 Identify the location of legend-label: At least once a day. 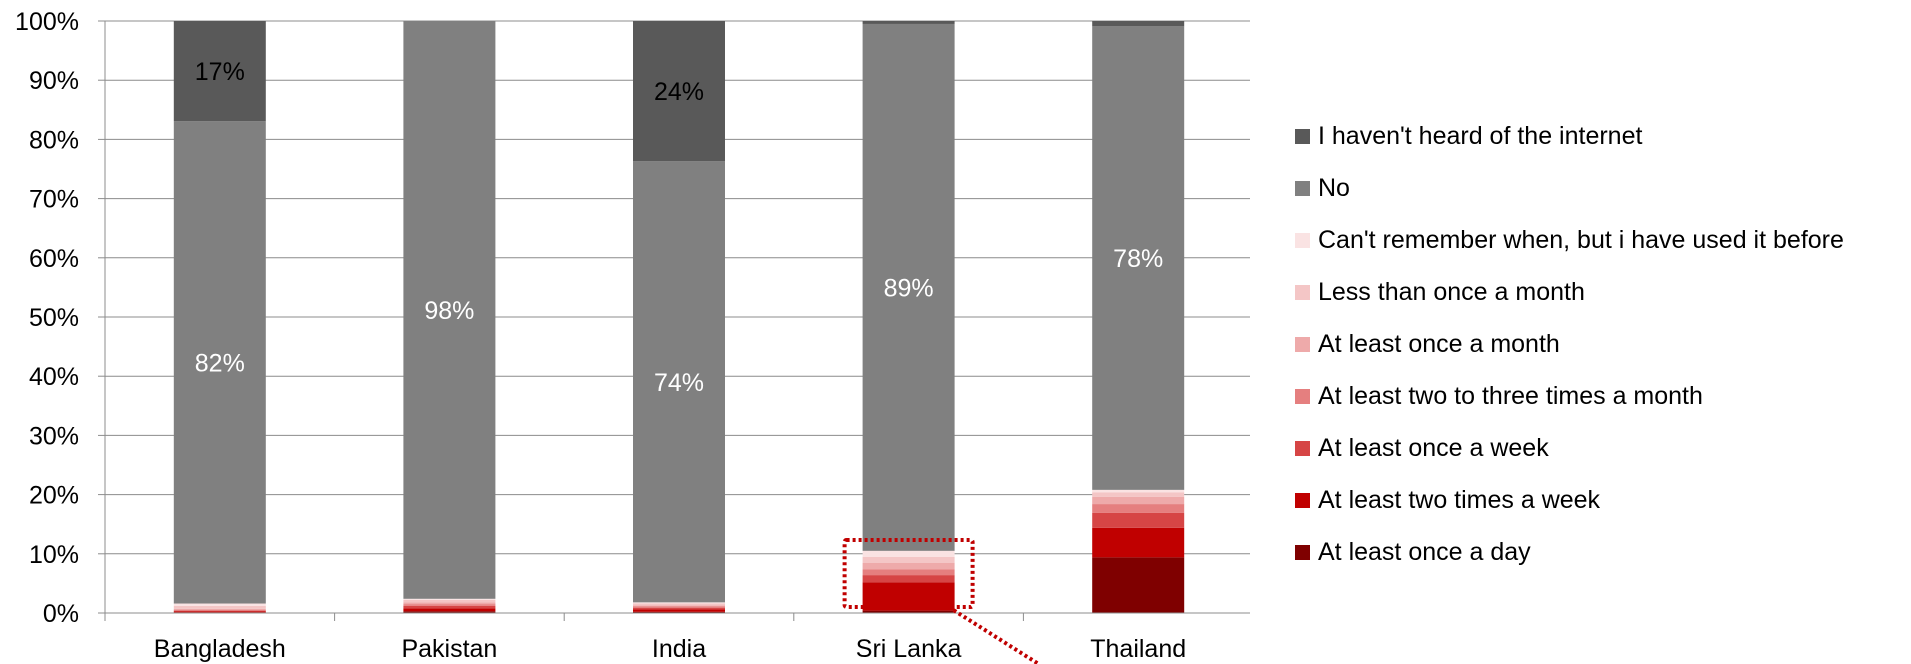
(1424, 551).